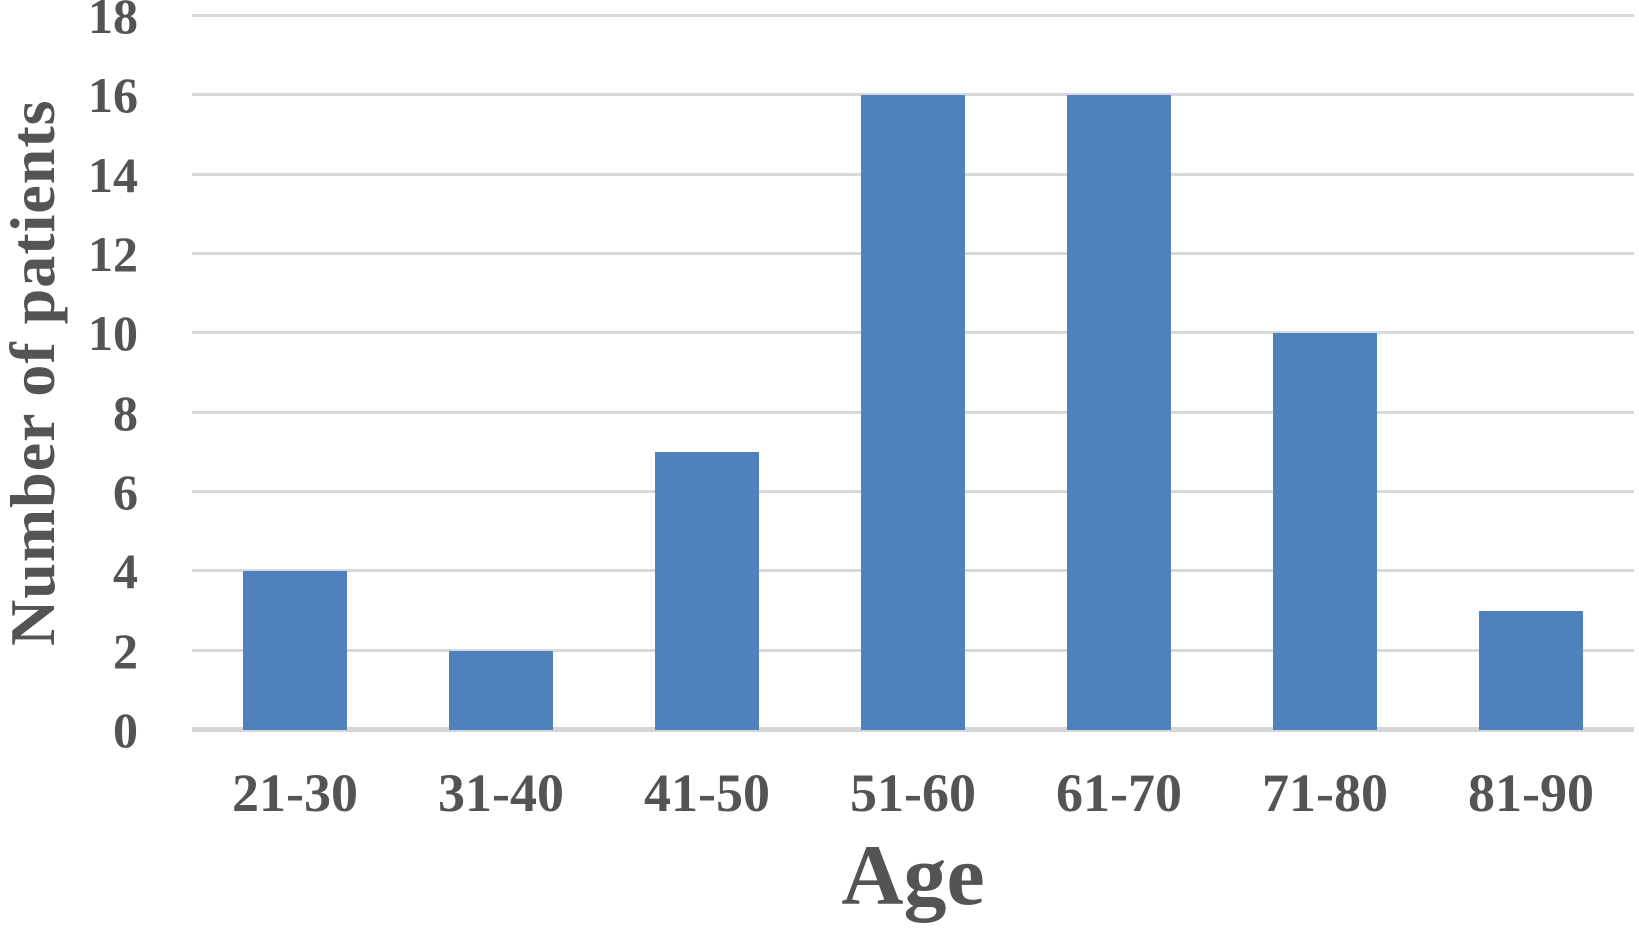 This screenshot has width=1639, height=944. I want to click on x-axis-title: Age, so click(913, 875).